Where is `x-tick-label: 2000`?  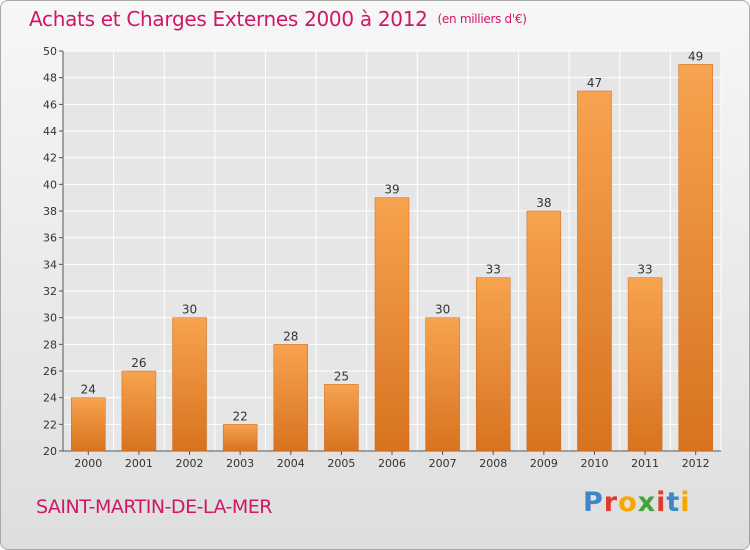
x-tick-label: 2000 is located at coordinates (88, 463).